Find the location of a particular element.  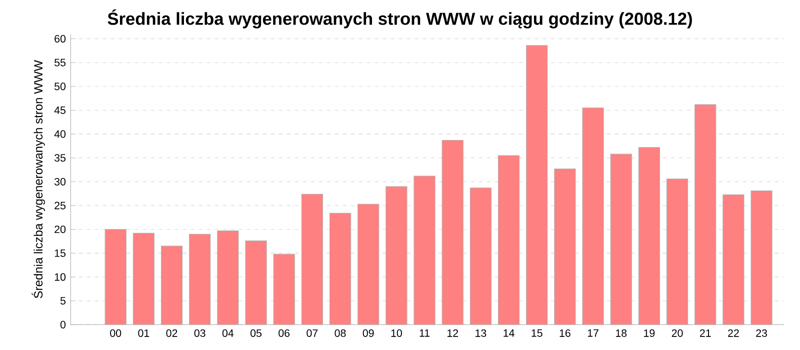

x-tick-label: 14 is located at coordinates (509, 333).